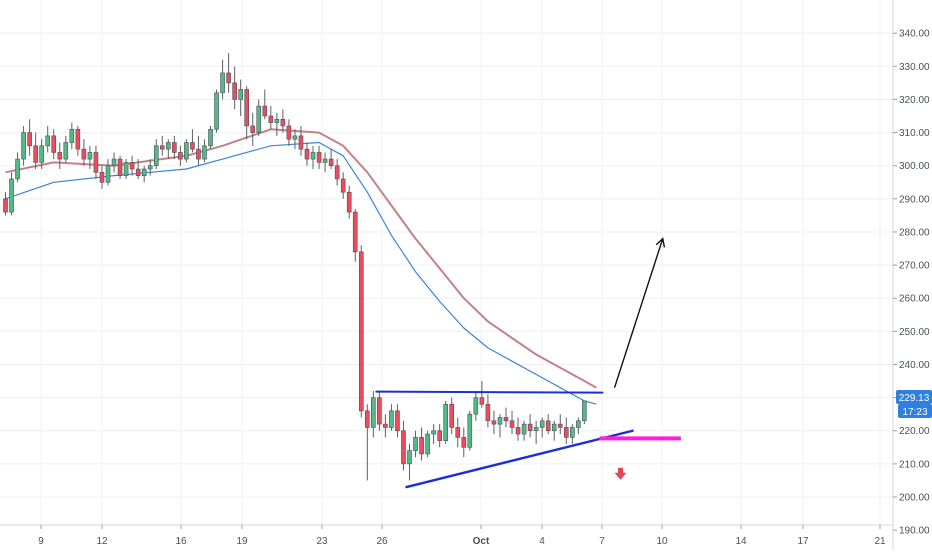 Image resolution: width=932 pixels, height=555 pixels. What do you see at coordinates (620, 473) in the screenshot?
I see `down-arrow-icon` at bounding box center [620, 473].